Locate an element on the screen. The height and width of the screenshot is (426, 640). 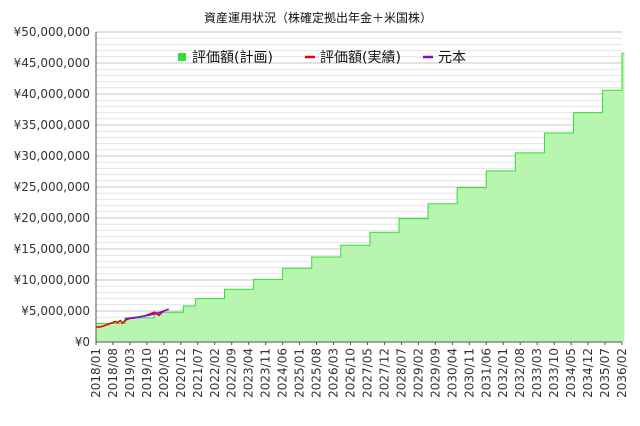
legend-label: 元本 is located at coordinates (452, 58).